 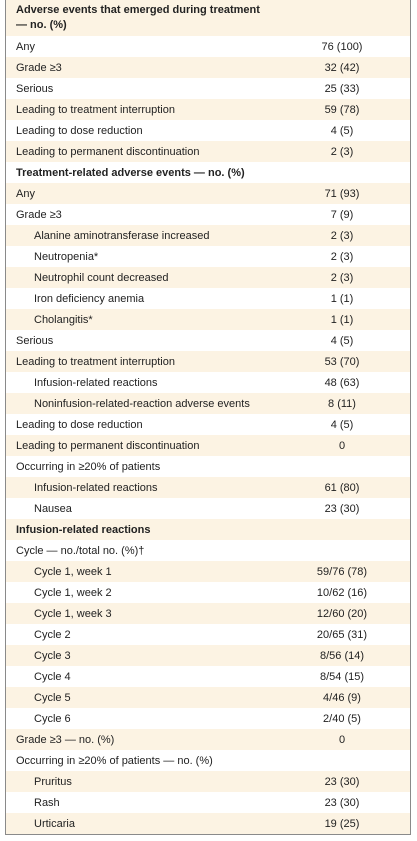 I want to click on table-row: Leading to permanent discontinuation 0, so click(x=208, y=445).